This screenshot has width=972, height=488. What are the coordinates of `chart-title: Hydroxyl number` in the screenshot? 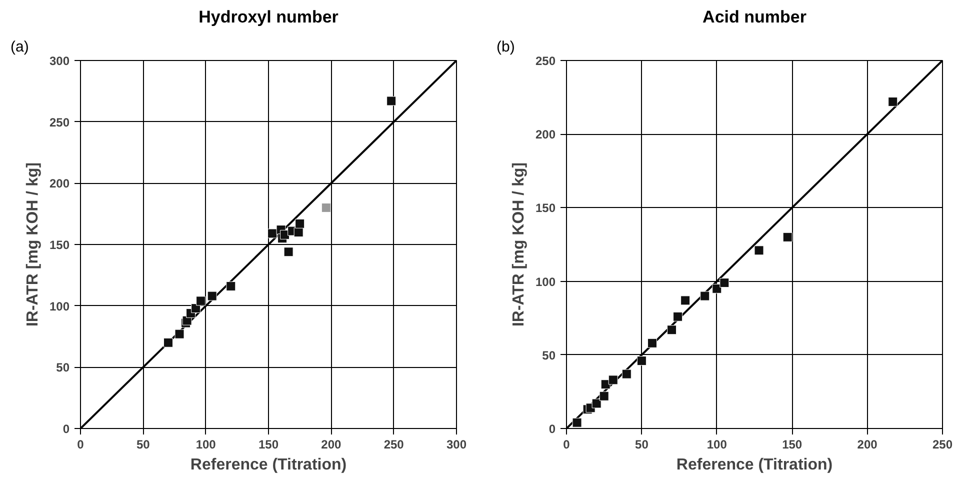 It's located at (268, 17).